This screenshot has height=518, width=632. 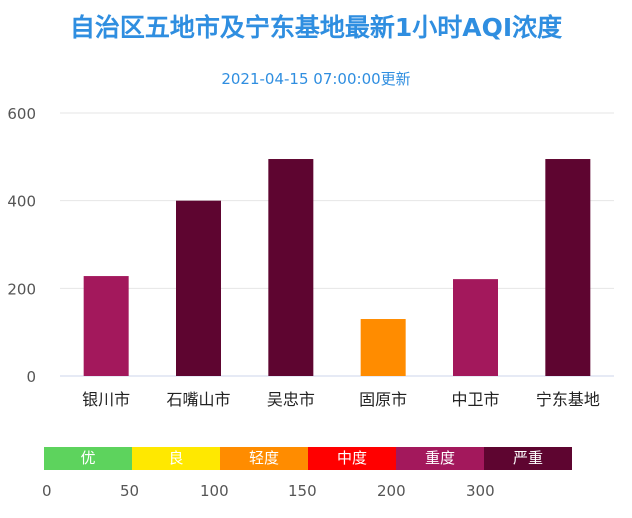 I want to click on legend-threshold: 150, so click(x=302, y=491).